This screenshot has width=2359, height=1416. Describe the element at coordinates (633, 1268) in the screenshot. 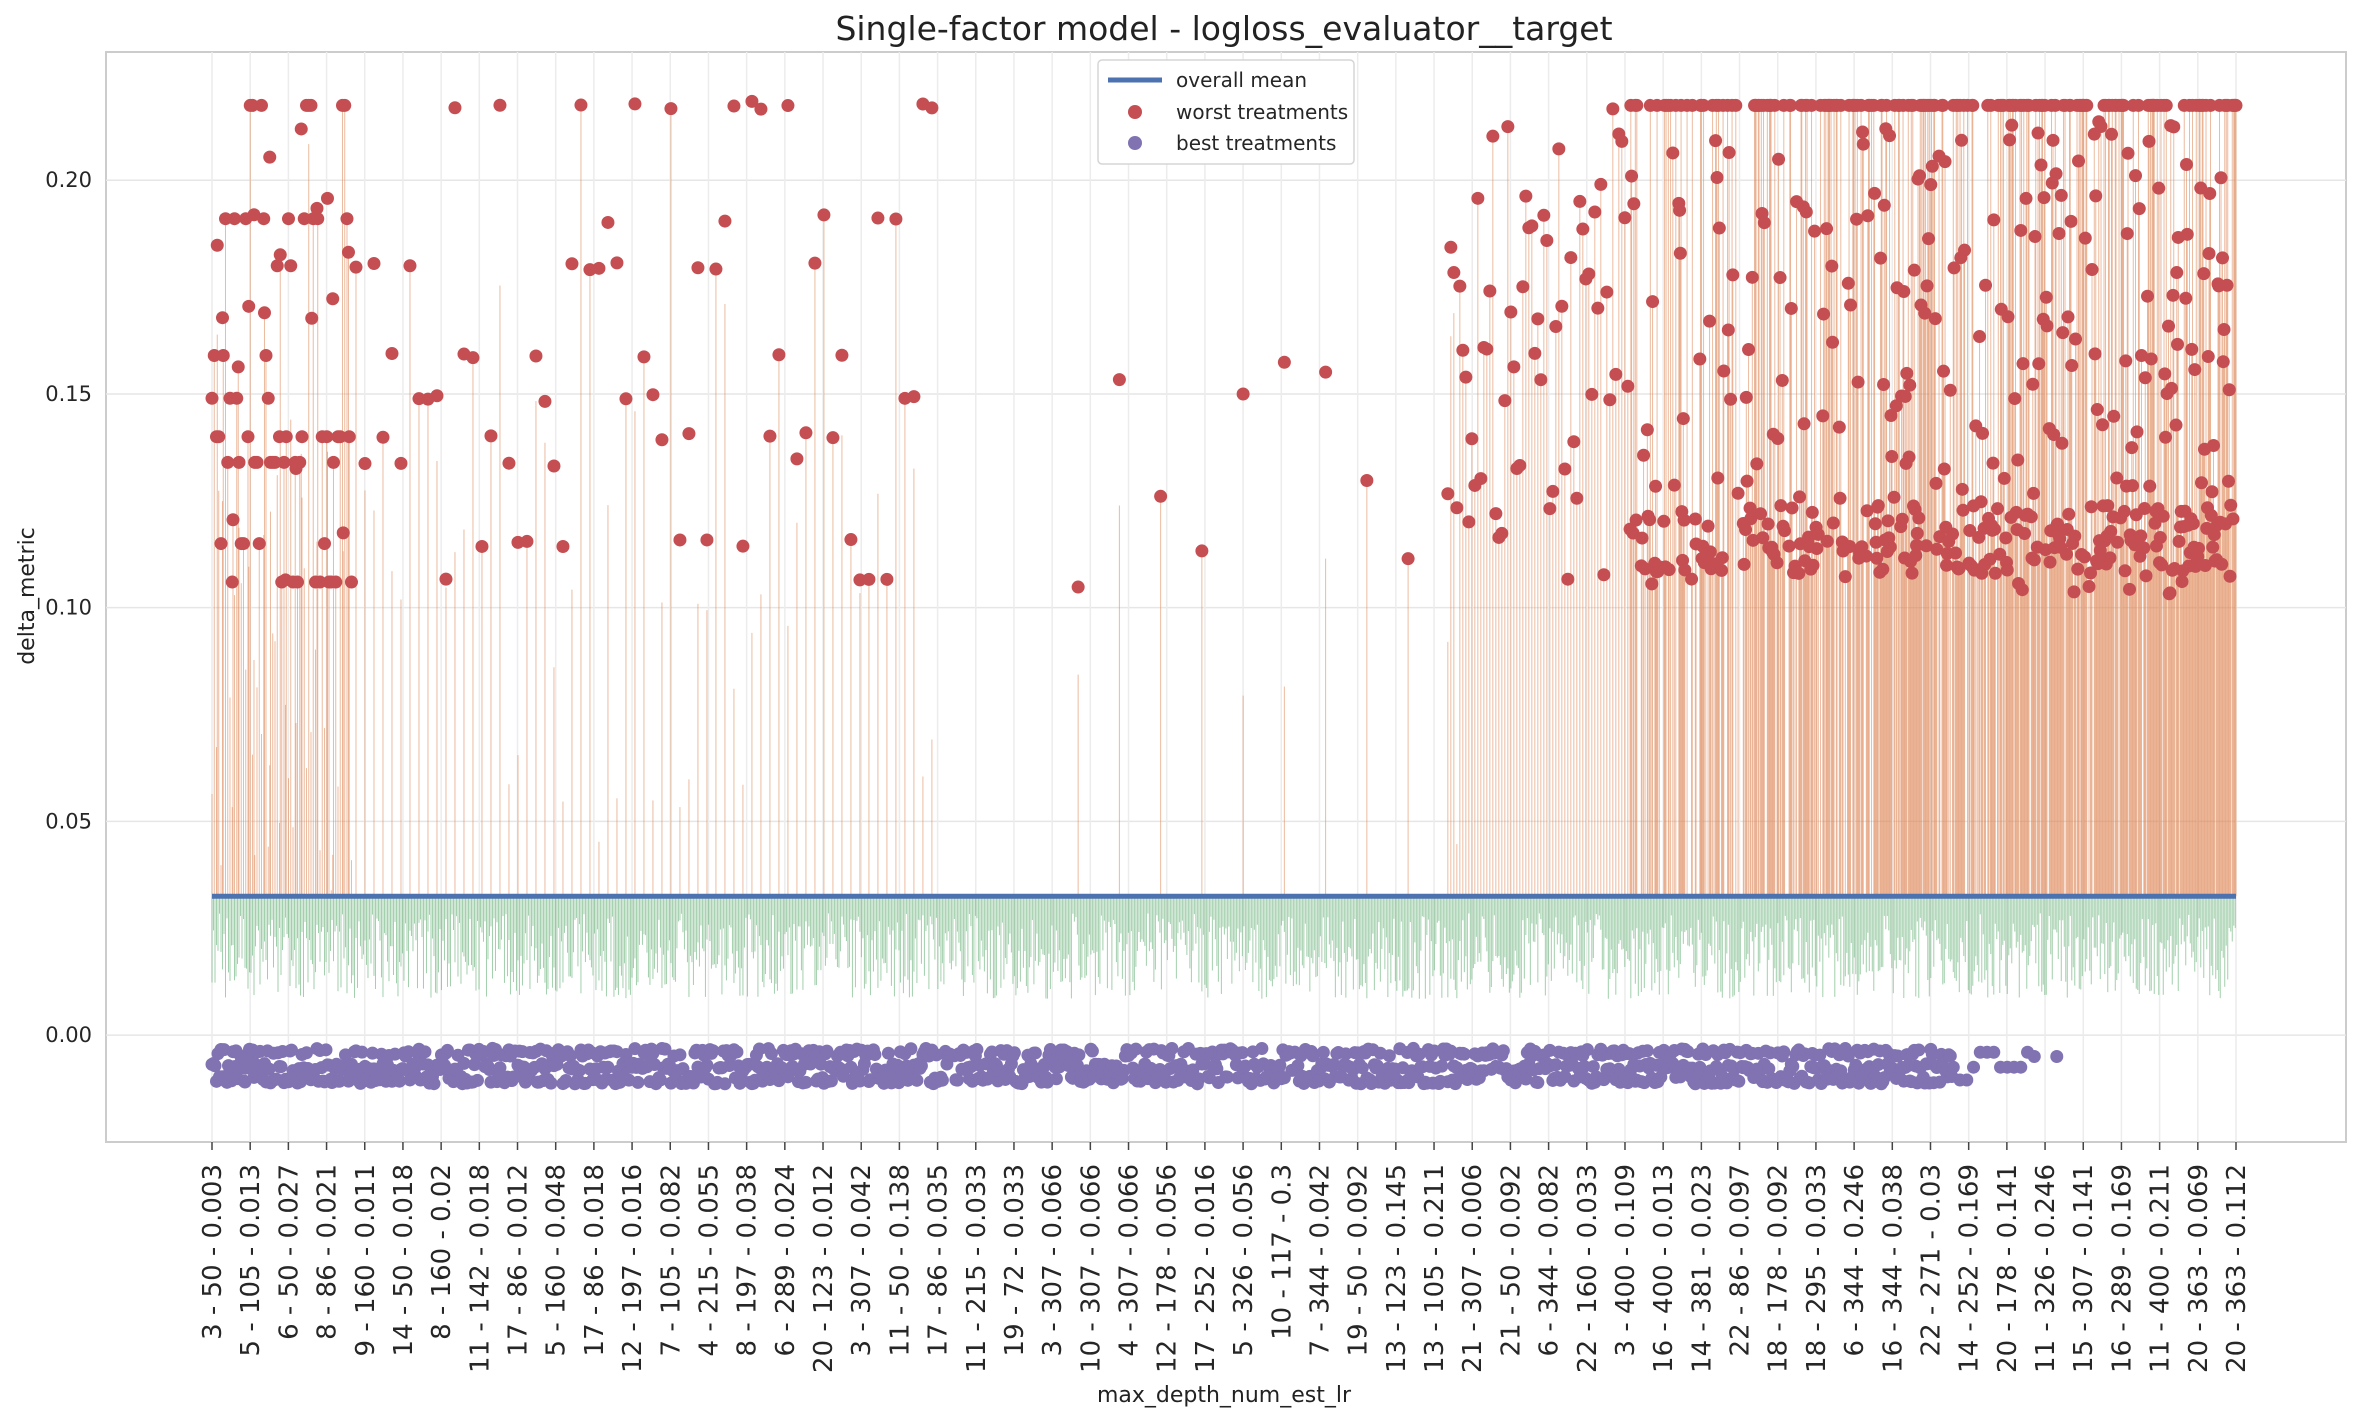

I see `x-tick-label: 12 - 197 - 0.016` at that location.